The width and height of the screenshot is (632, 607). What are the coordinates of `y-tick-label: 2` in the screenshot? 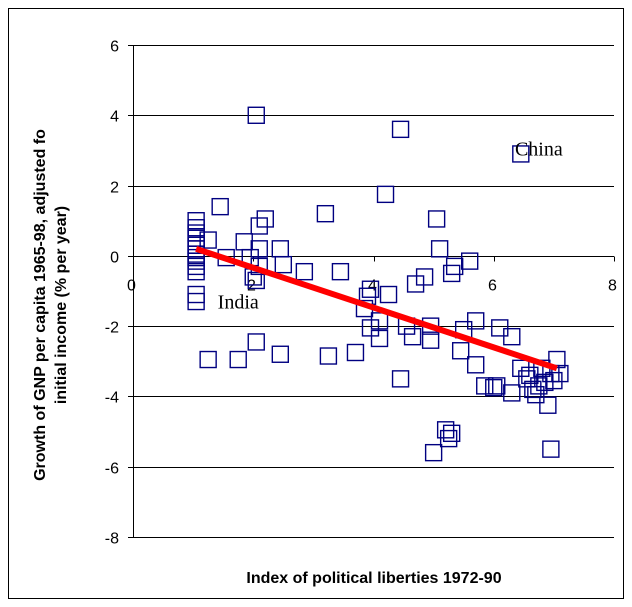 It's located at (114, 188).